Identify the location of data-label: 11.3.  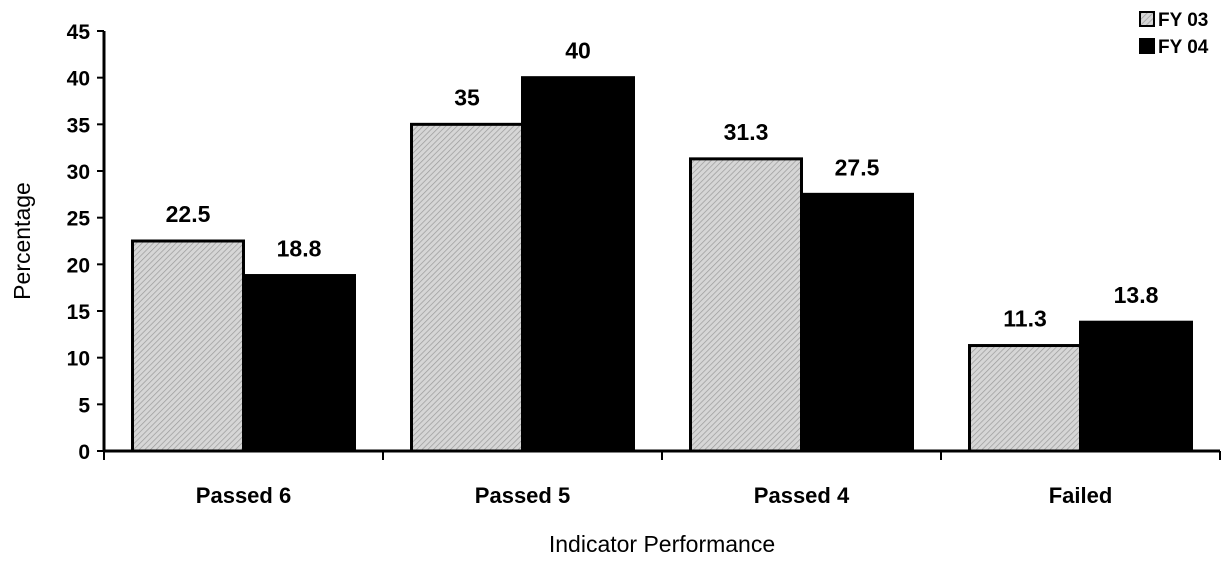
(1025, 319).